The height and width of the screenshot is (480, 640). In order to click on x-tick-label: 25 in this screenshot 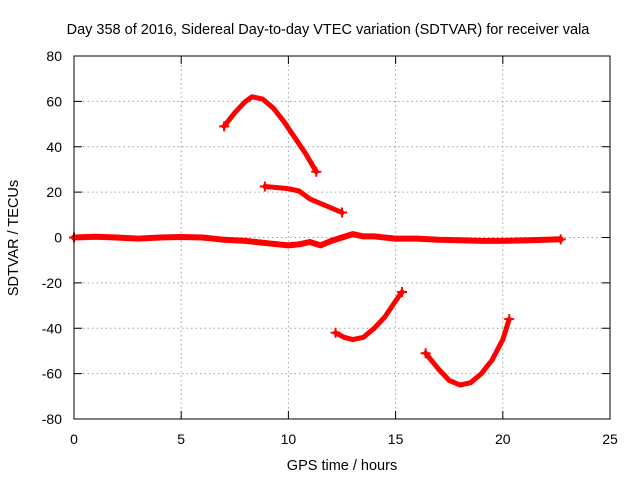, I will do `click(610, 439)`.